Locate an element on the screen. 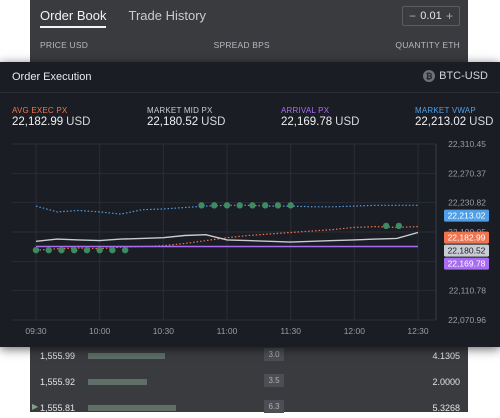  metric-value-wrap: 22,180.52 USD is located at coordinates (186, 122).